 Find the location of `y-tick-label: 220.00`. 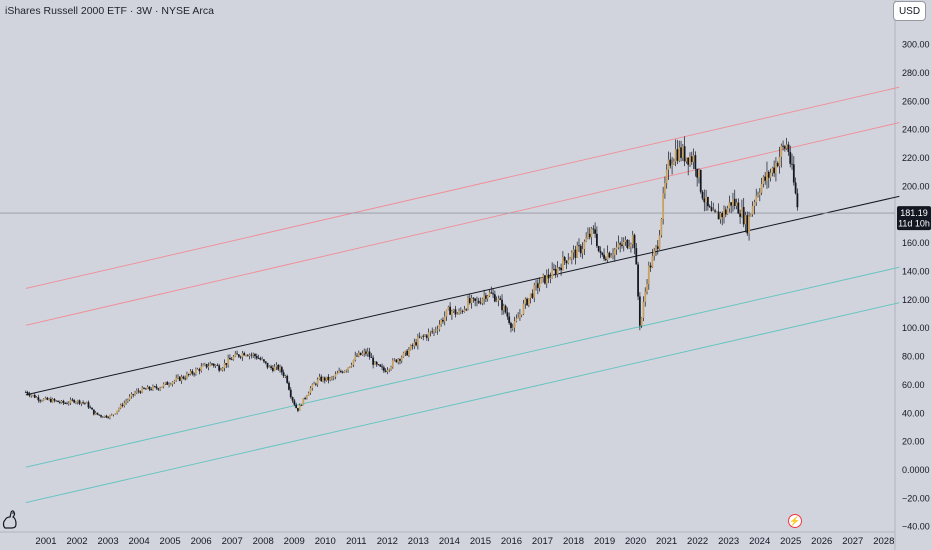

y-tick-label: 220.00 is located at coordinates (916, 158).